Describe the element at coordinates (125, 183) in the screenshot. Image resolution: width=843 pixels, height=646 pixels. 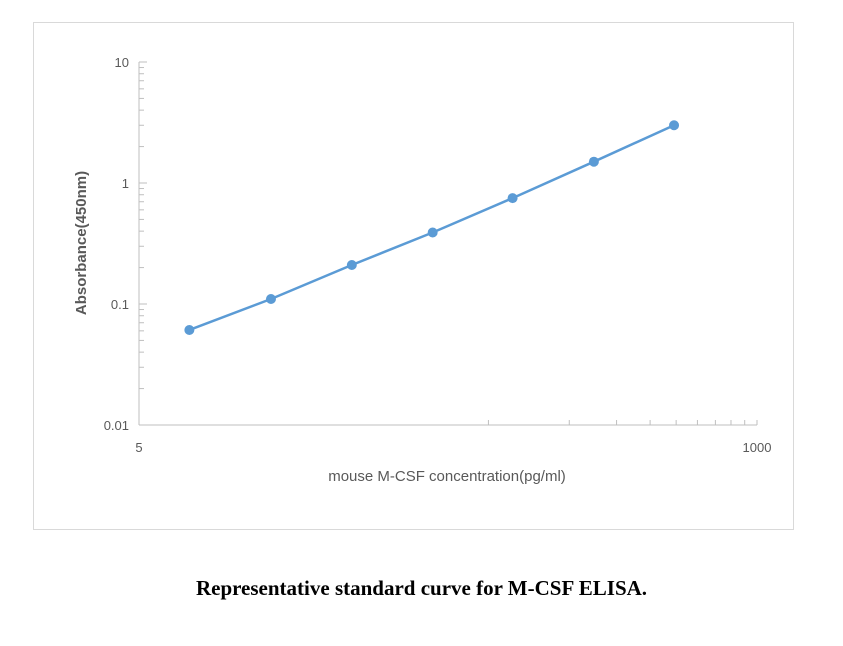
I see `y-tick-label-1: 1` at that location.